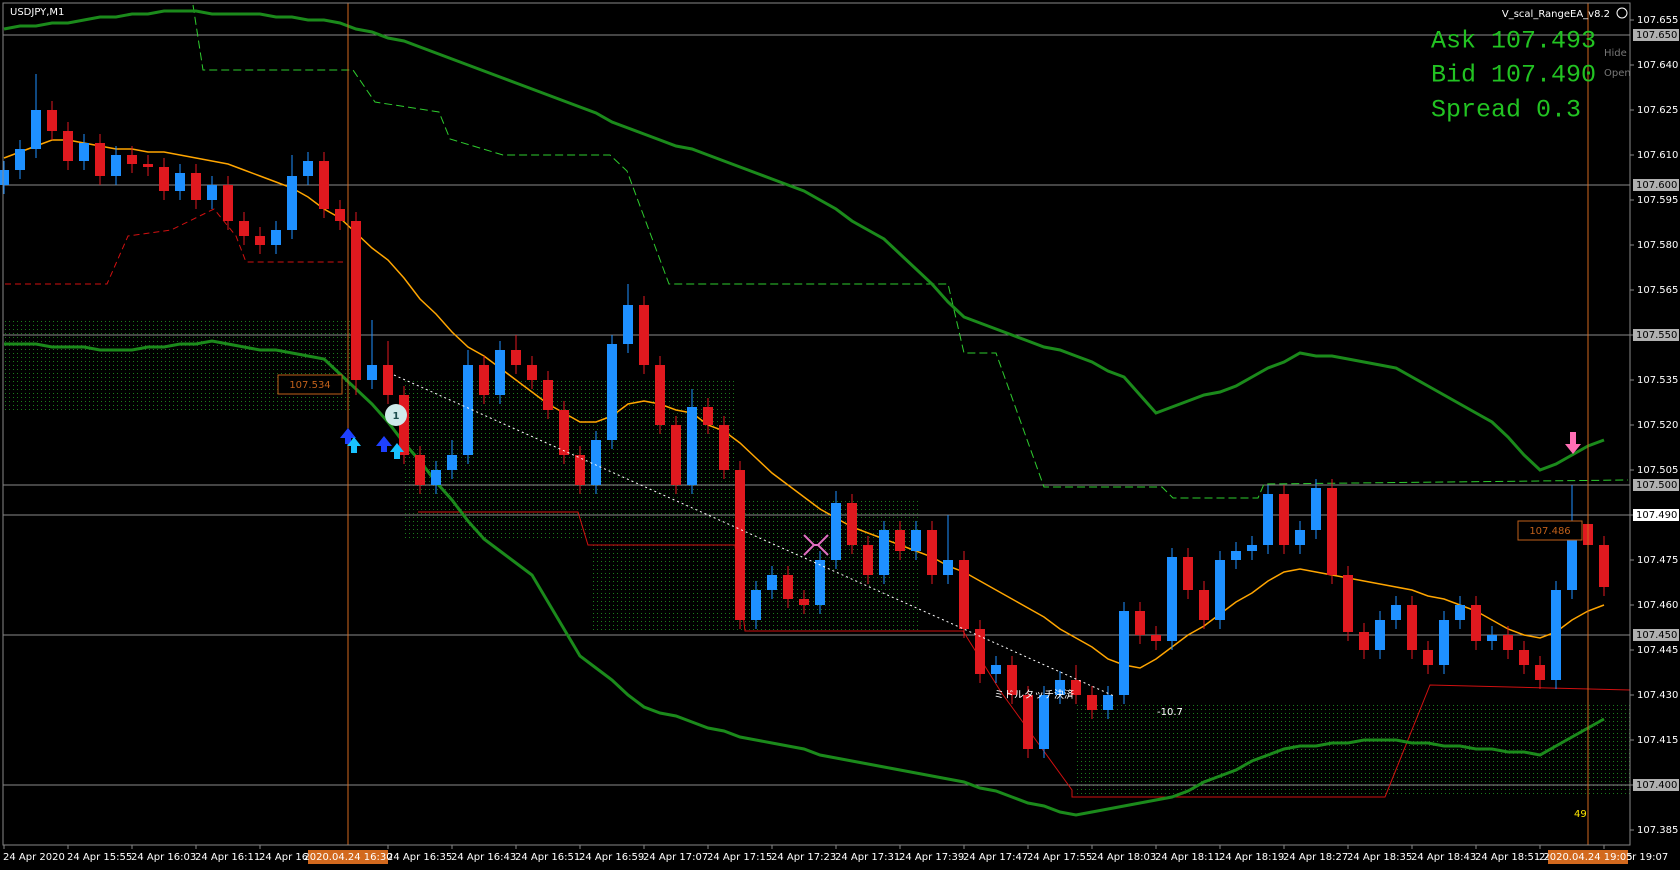 Image resolution: width=1680 pixels, height=870 pixels. Describe the element at coordinates (1615, 53) in the screenshot. I see `hide-button: Hide` at that location.